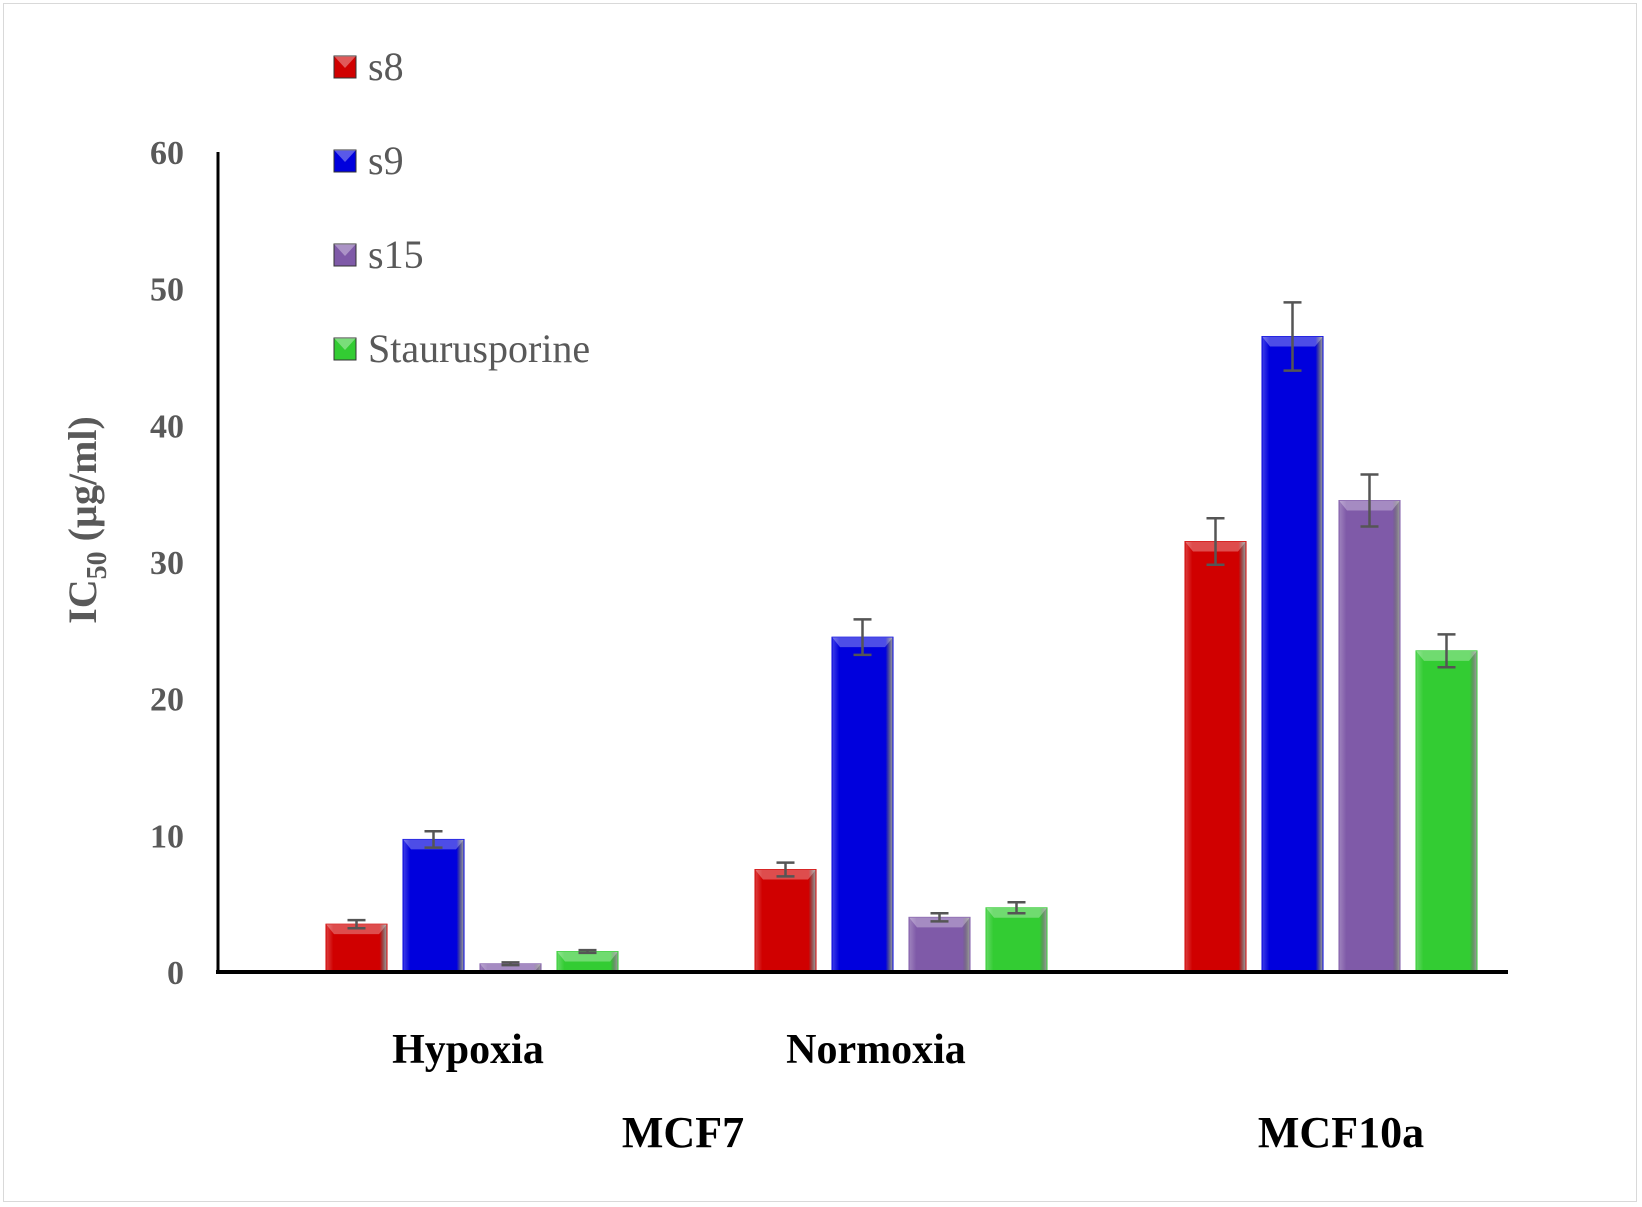 This screenshot has height=1207, width=1642. What do you see at coordinates (175, 973) in the screenshot?
I see `y-tick-label: 0` at bounding box center [175, 973].